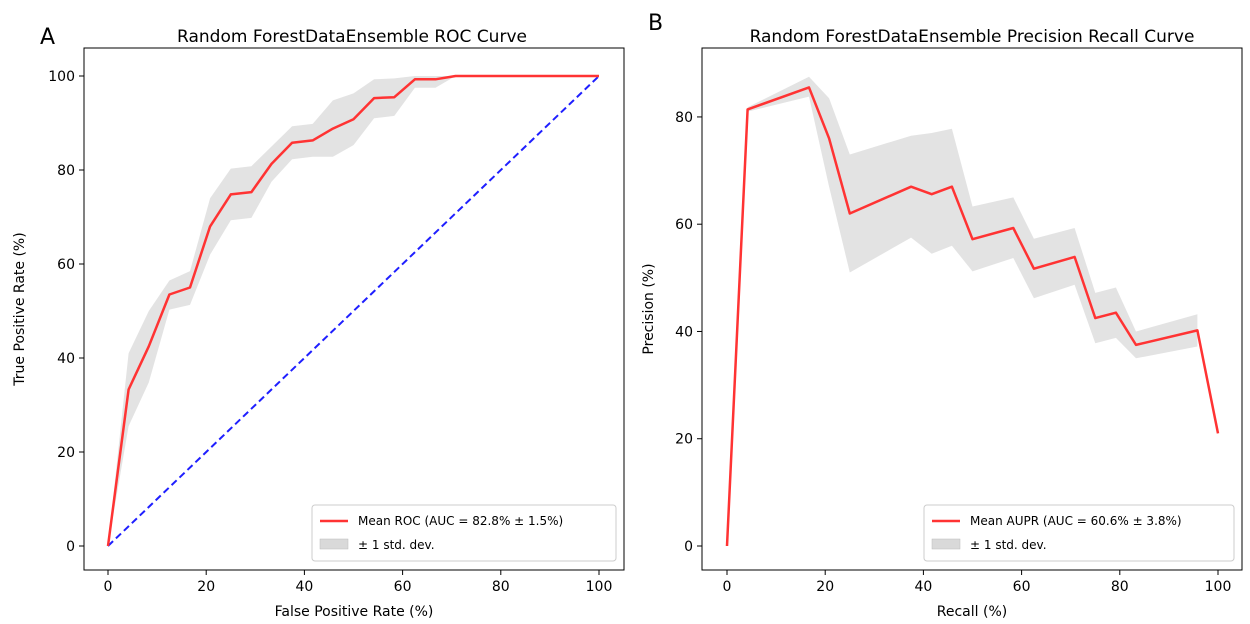  Describe the element at coordinates (1076, 521) in the screenshot. I see `legend-mean-label: Mean AUPR (AUC = 60.6% ± 3.8%)` at that location.